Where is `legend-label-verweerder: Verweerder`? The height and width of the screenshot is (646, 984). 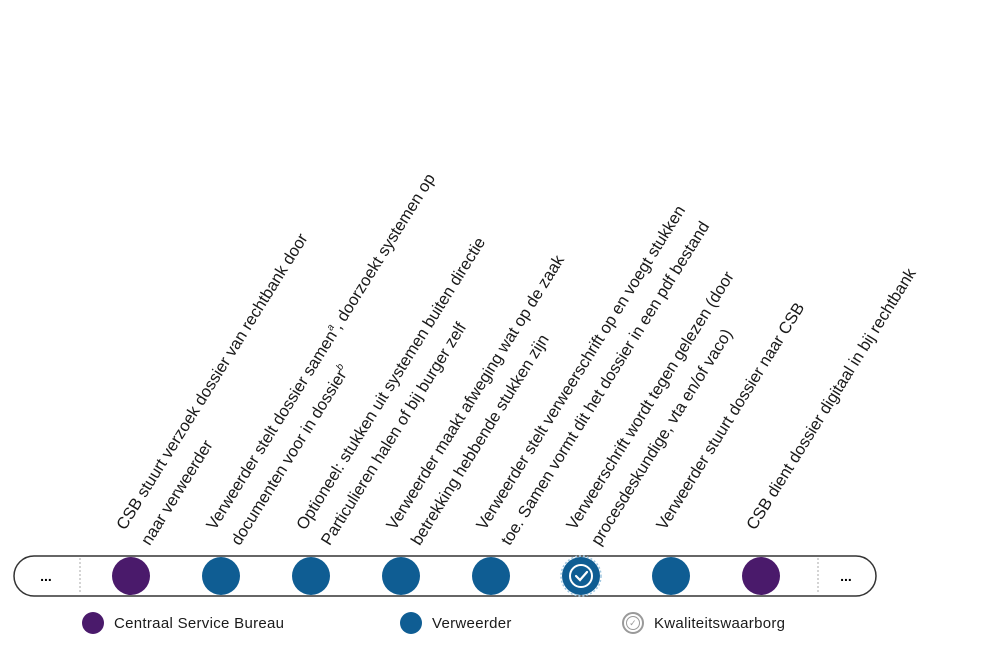 legend-label-verweerder: Verweerder is located at coordinates (472, 623).